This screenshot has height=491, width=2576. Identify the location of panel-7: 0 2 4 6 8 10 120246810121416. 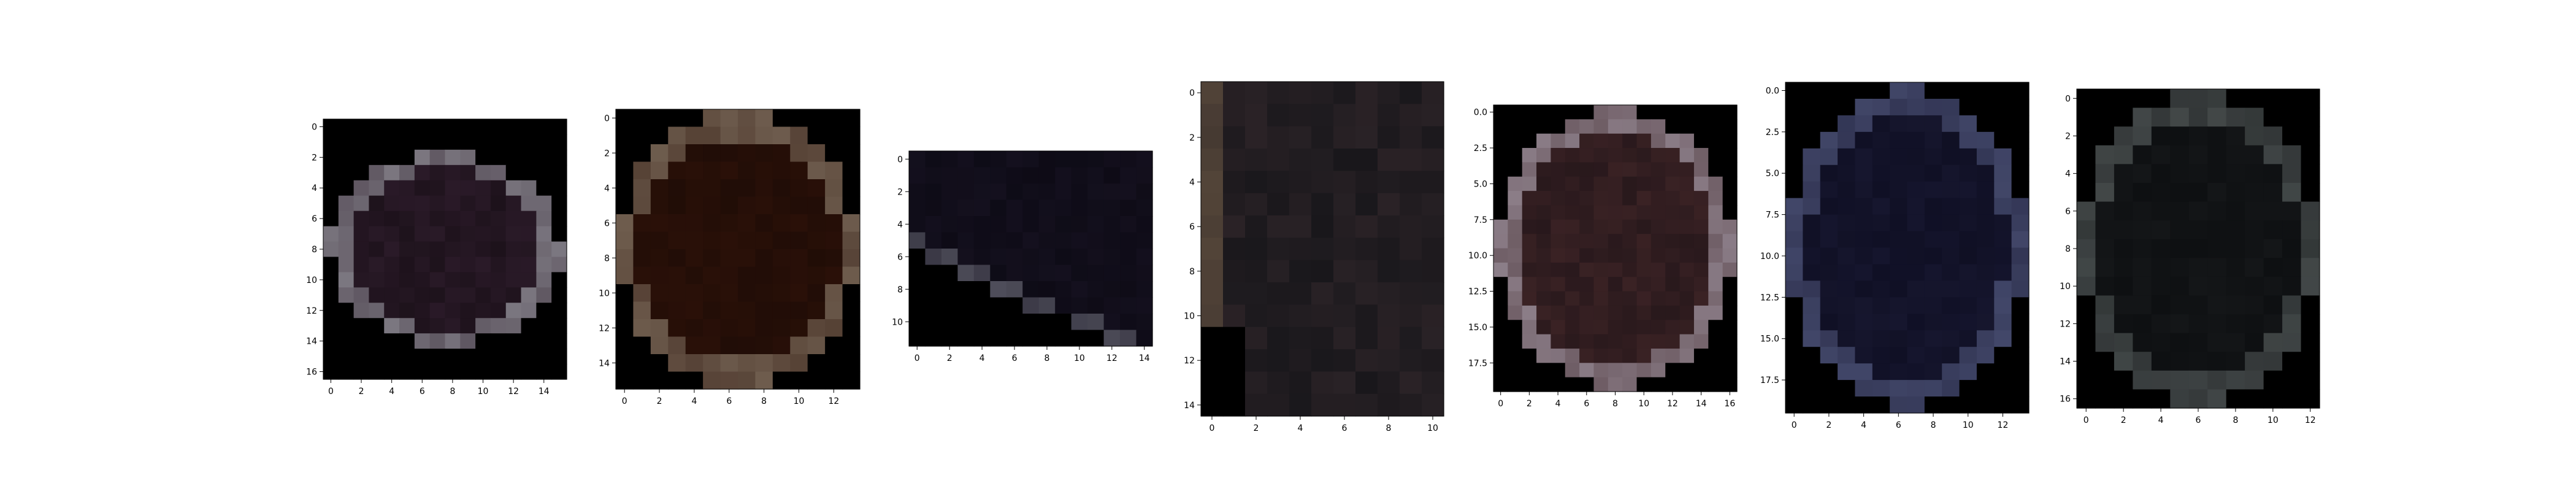
(2190, 257).